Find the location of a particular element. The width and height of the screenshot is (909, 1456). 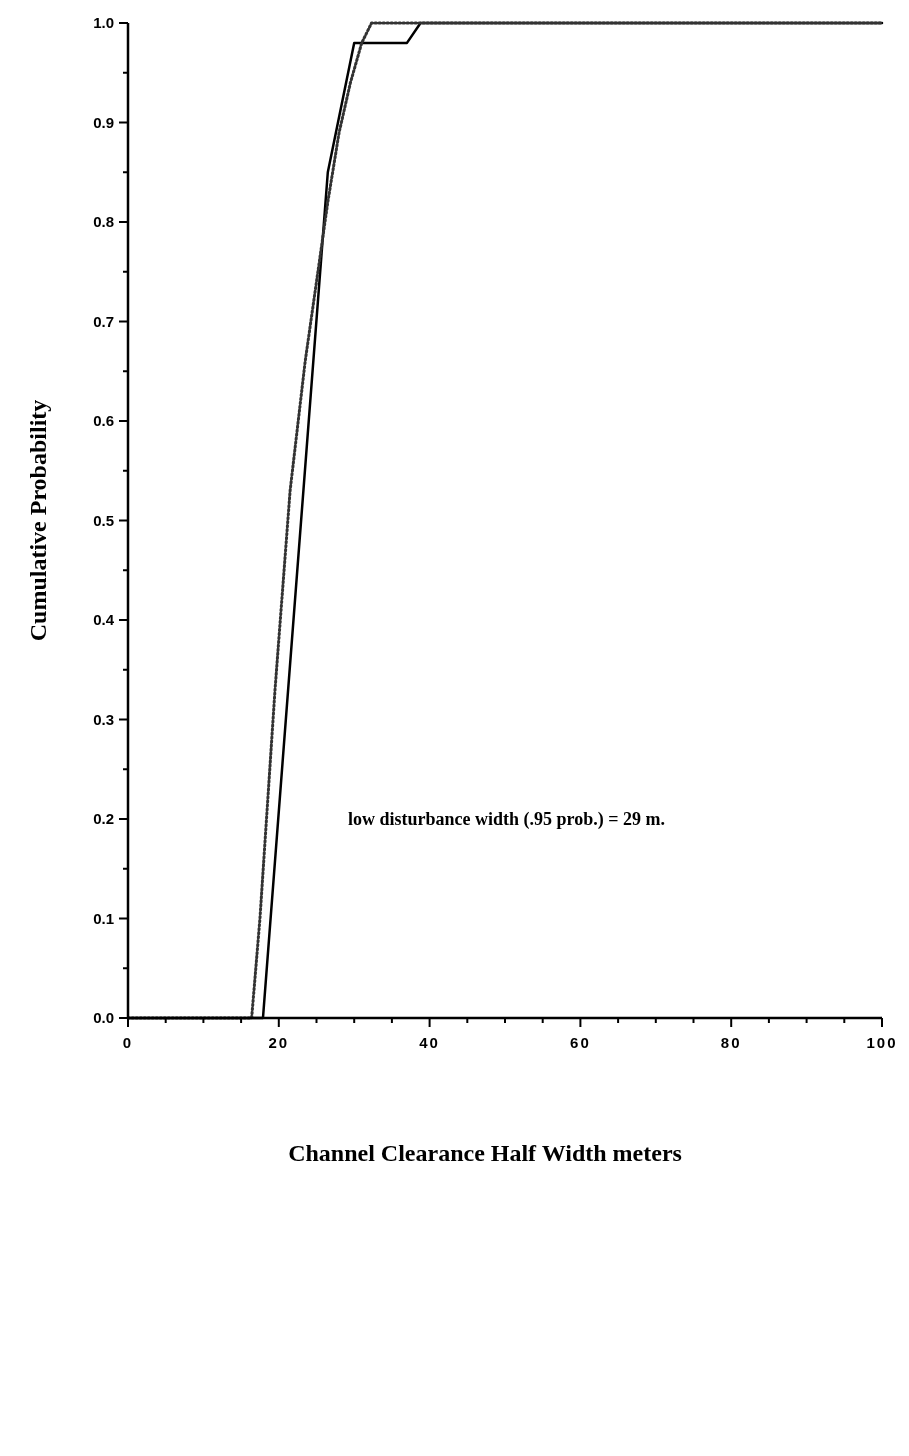

y-tick-label: 0.4 is located at coordinates (104, 620).